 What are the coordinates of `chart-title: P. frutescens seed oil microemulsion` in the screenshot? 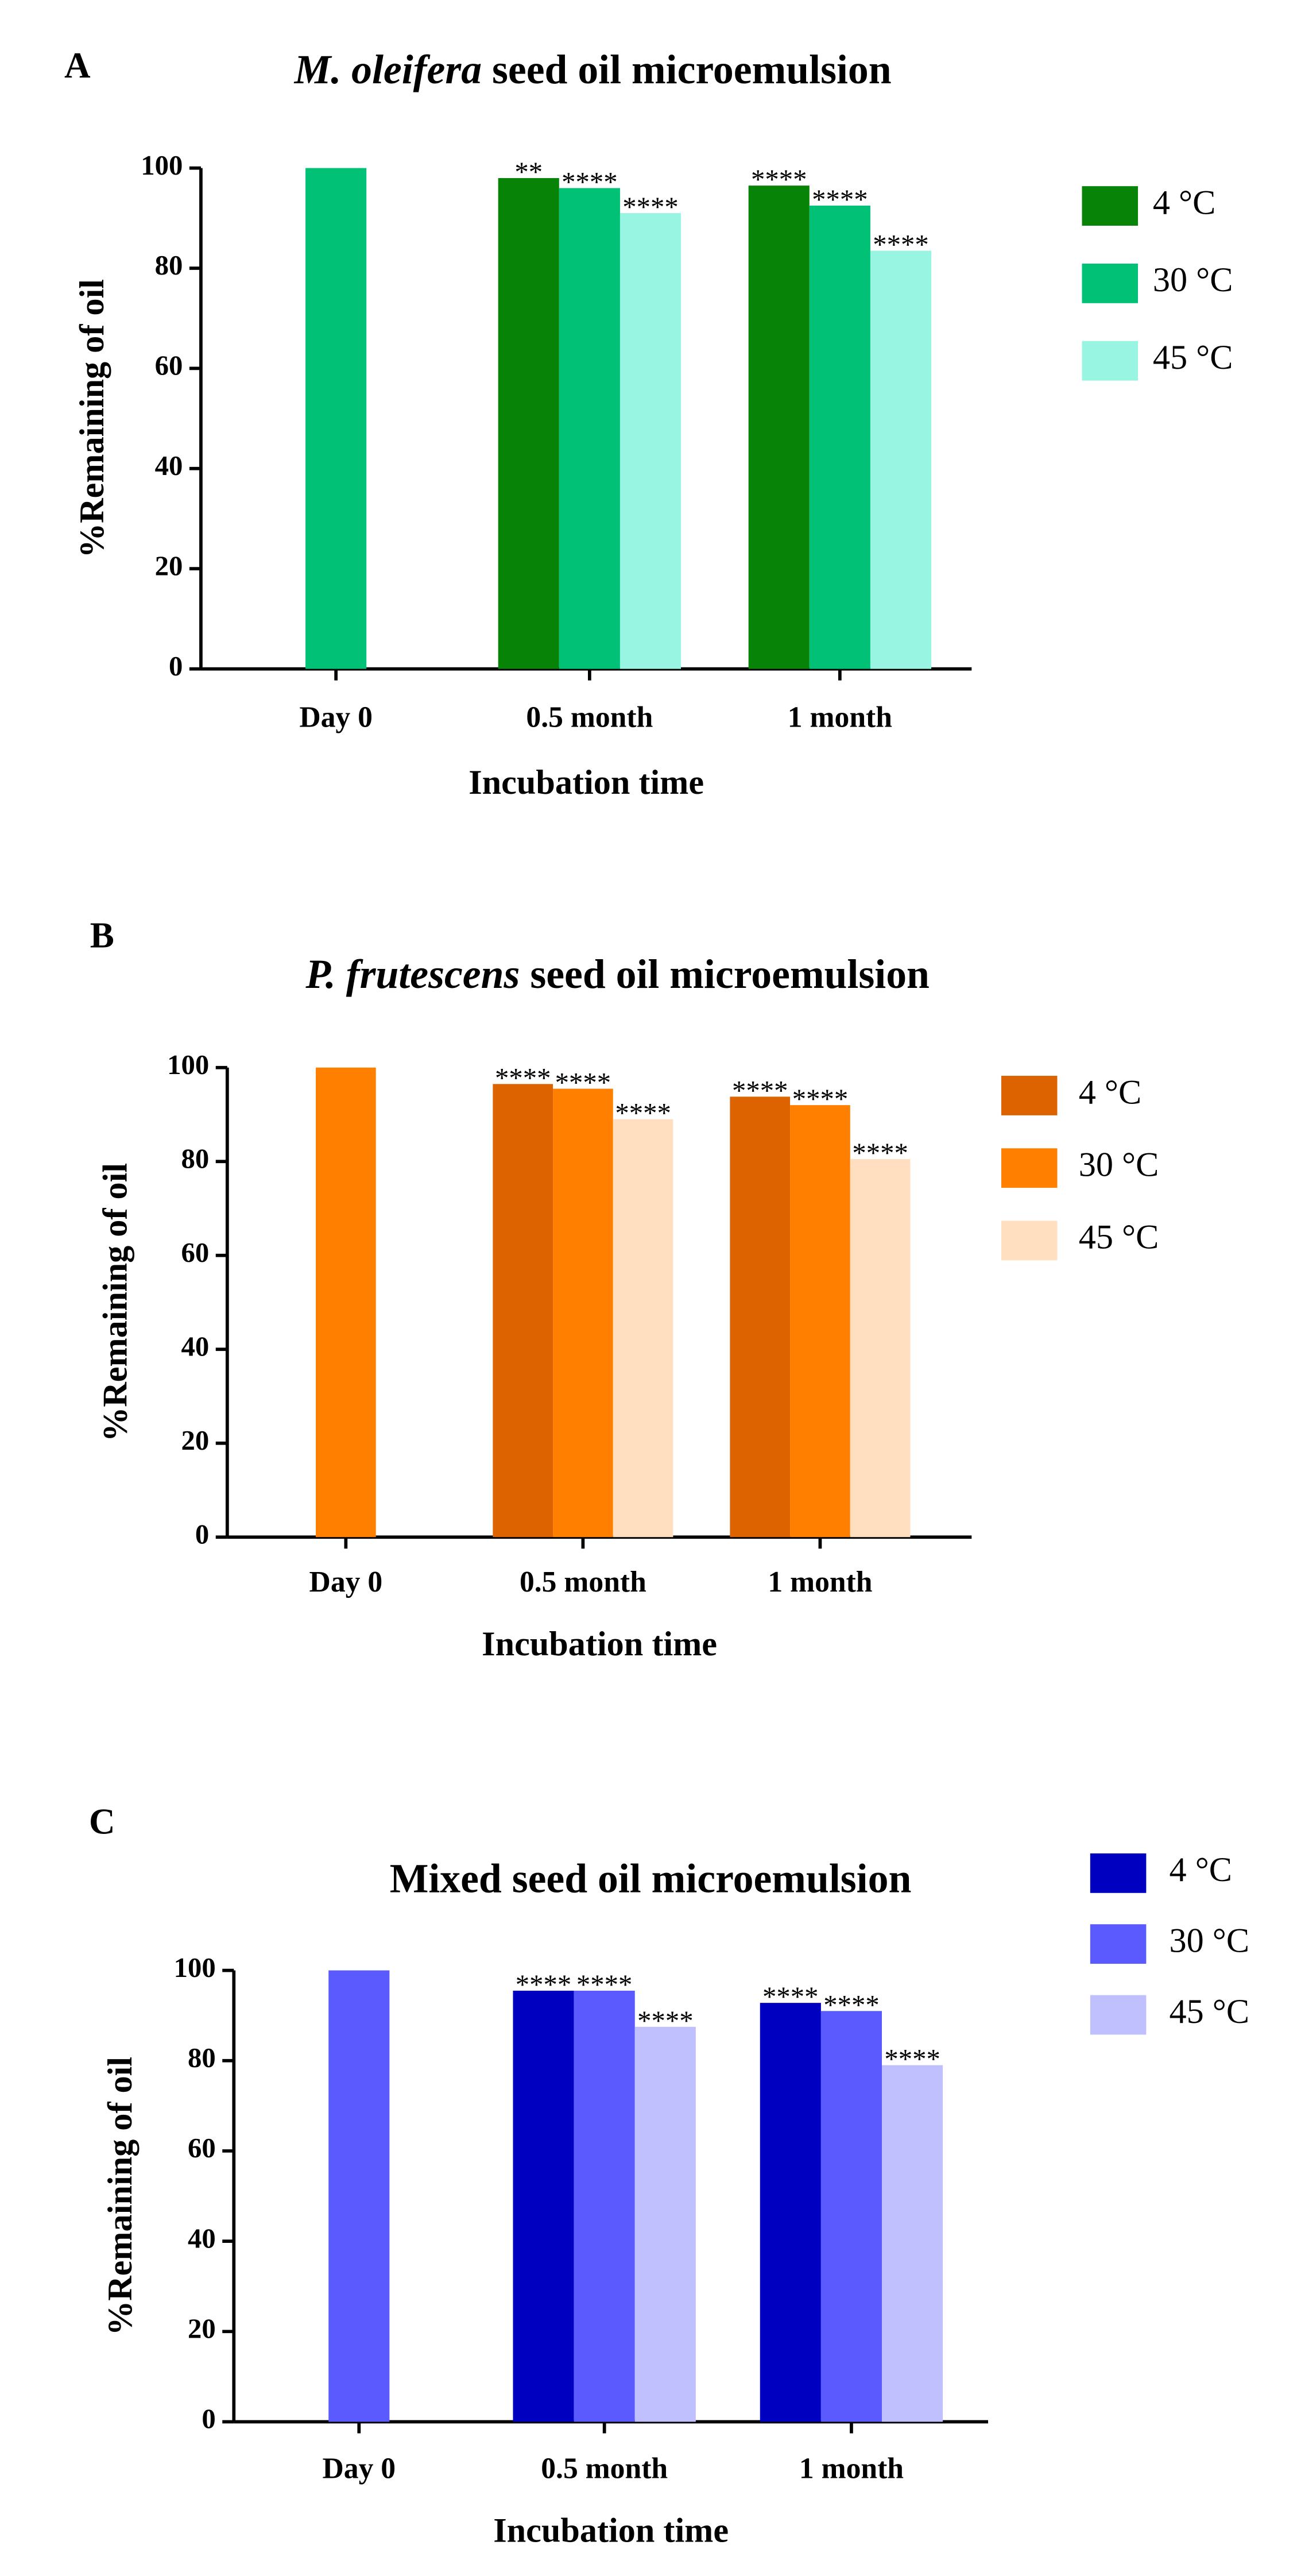 It's located at (617, 974).